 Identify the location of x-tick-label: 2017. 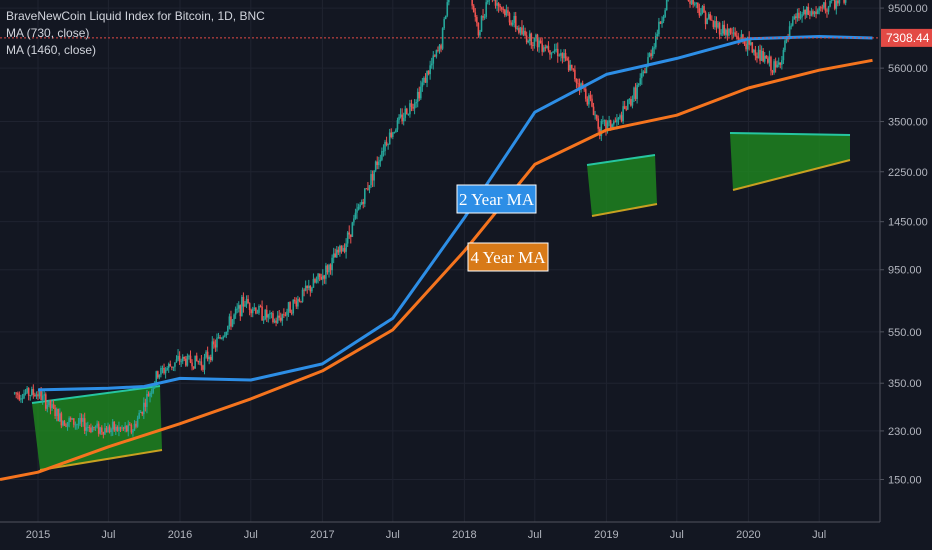
(322, 535).